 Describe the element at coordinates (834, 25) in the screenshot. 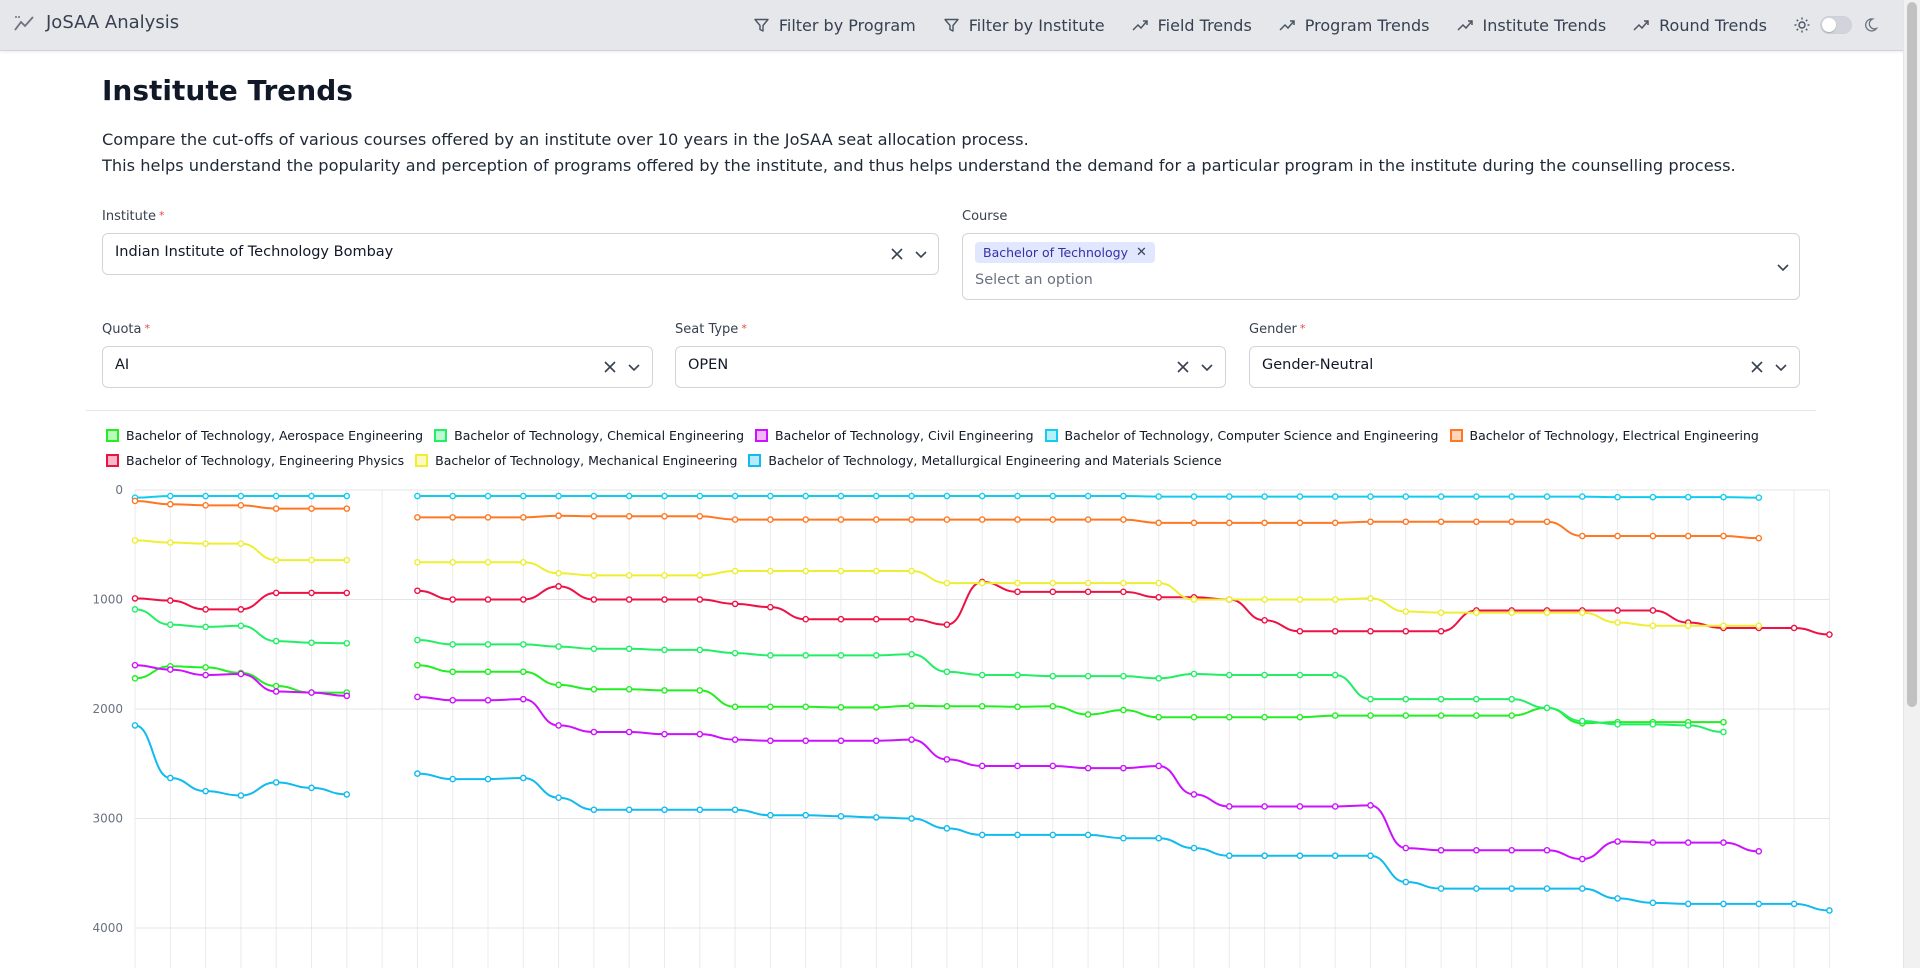

I see `nav-filter-by-program: Filter by Program` at that location.